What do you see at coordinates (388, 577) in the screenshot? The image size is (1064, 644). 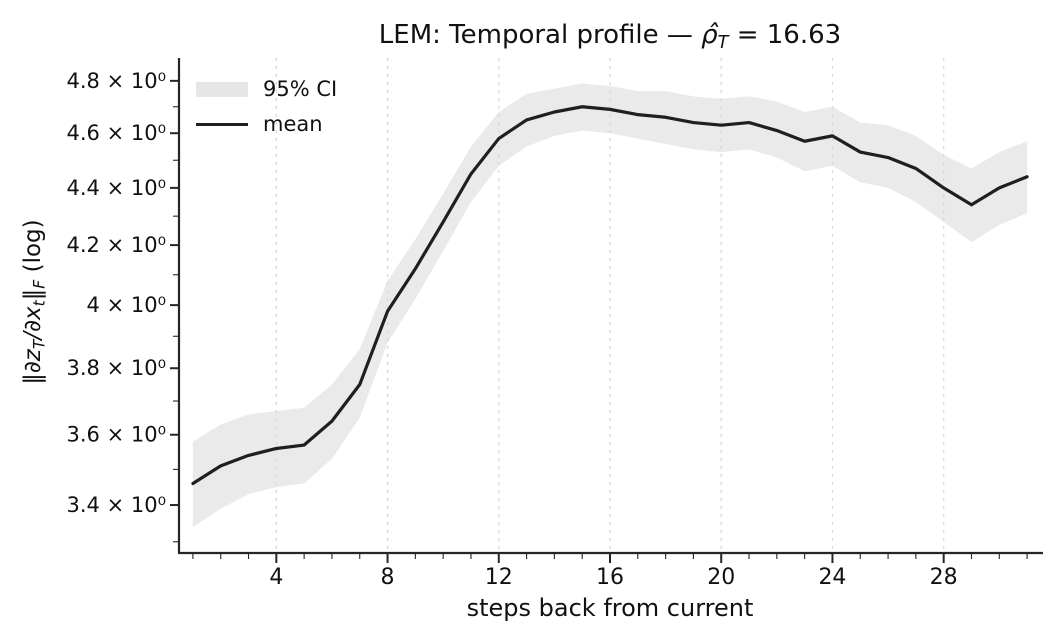 I see `x-tick-label: 8` at bounding box center [388, 577].